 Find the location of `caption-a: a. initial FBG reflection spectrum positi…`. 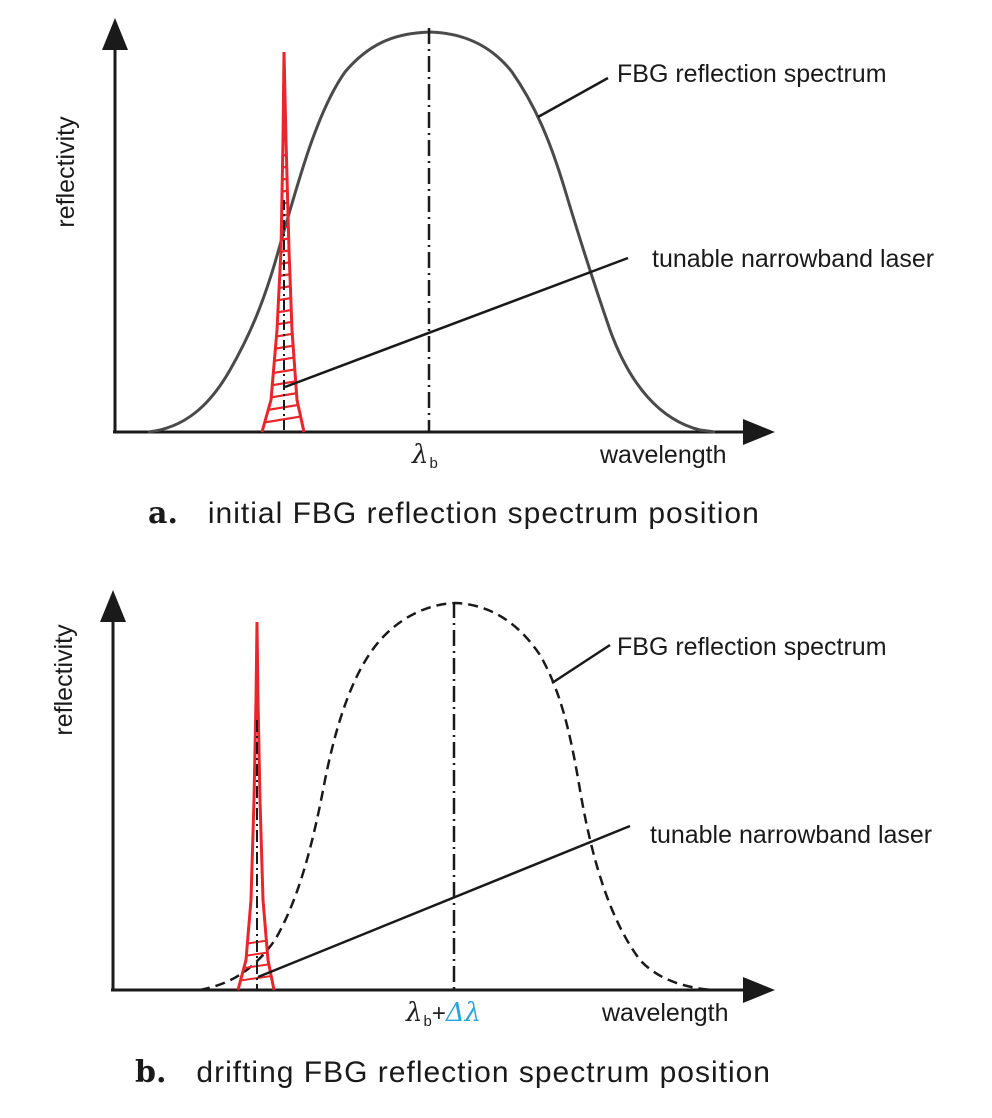

caption-a: a. initial FBG reflection spectrum positi… is located at coordinates (454, 513).